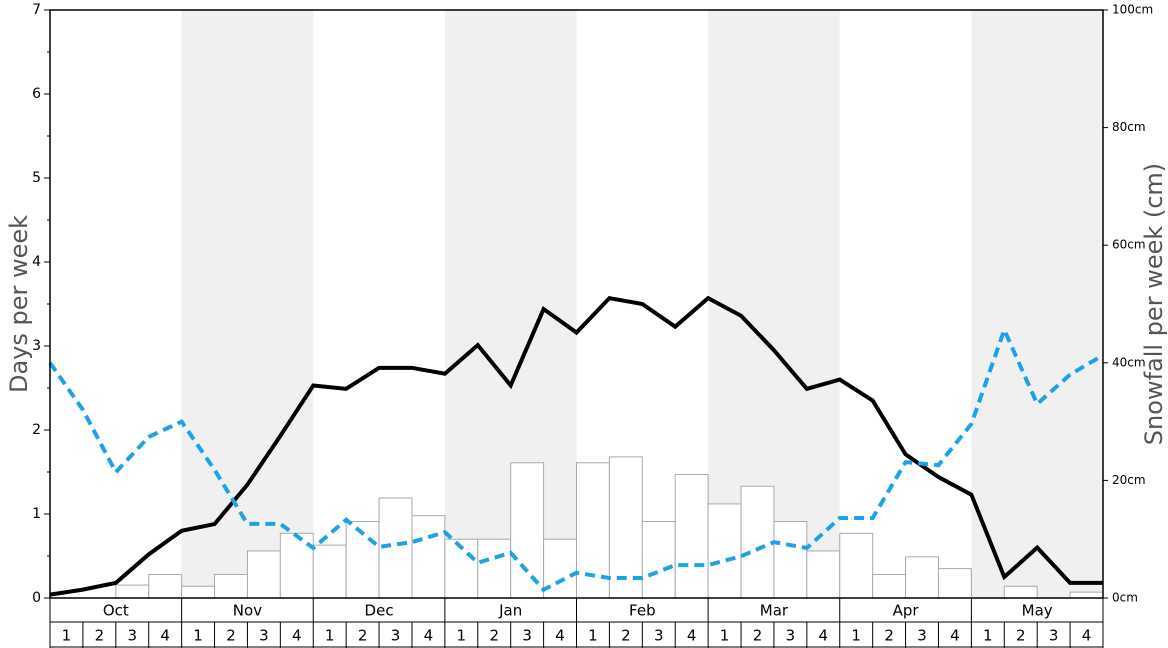 Image resolution: width=1168 pixels, height=648 pixels. What do you see at coordinates (1129, 127) in the screenshot?
I see `y2-tick-label: 80cm` at bounding box center [1129, 127].